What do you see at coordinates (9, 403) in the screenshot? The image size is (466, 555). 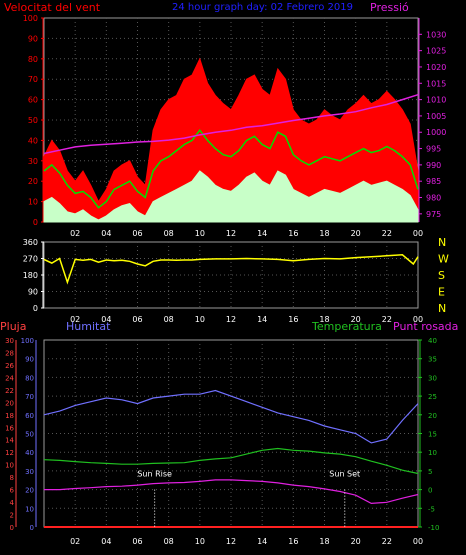 I see `rain-tick-label: 20` at bounding box center [9, 403].